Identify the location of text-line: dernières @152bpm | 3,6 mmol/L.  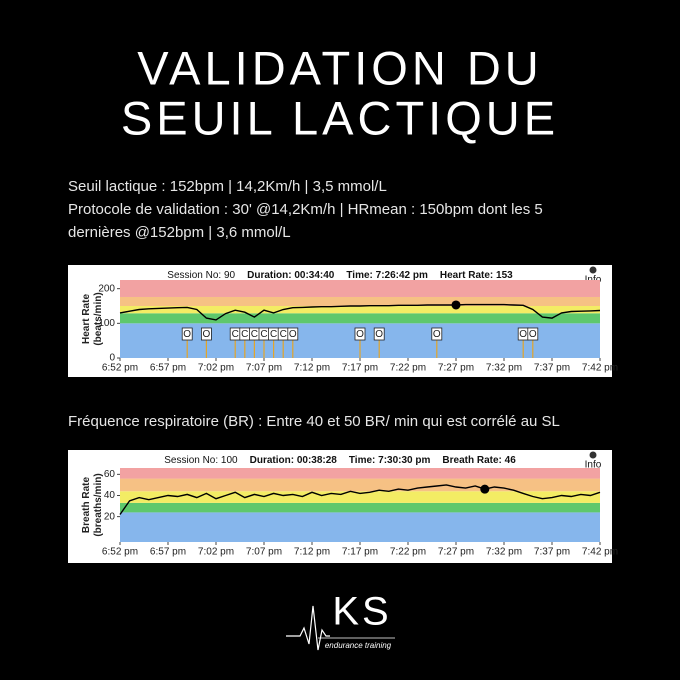
(179, 232).